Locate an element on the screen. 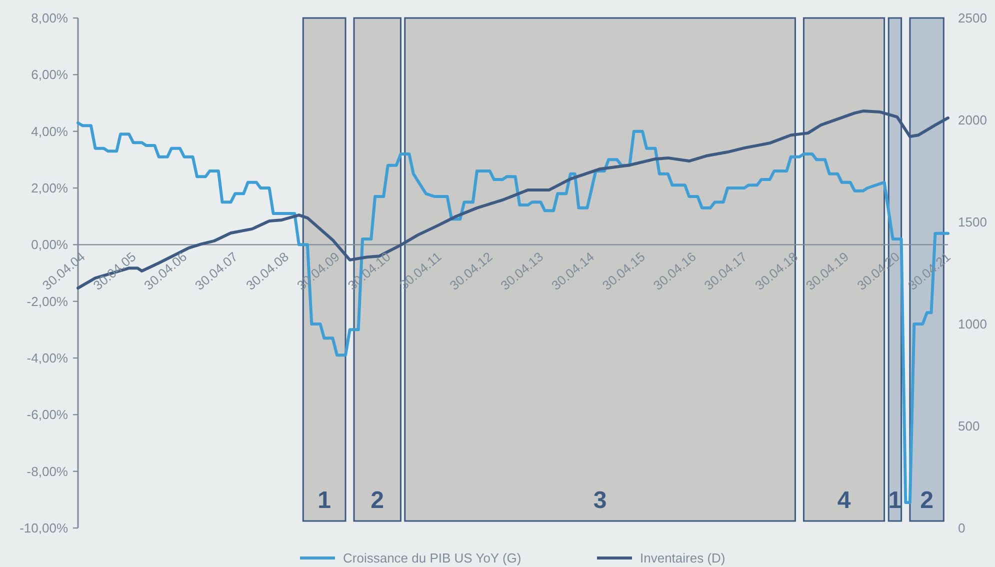 Image resolution: width=995 pixels, height=567 pixels. y2-tick-label: 2500 is located at coordinates (972, 18).